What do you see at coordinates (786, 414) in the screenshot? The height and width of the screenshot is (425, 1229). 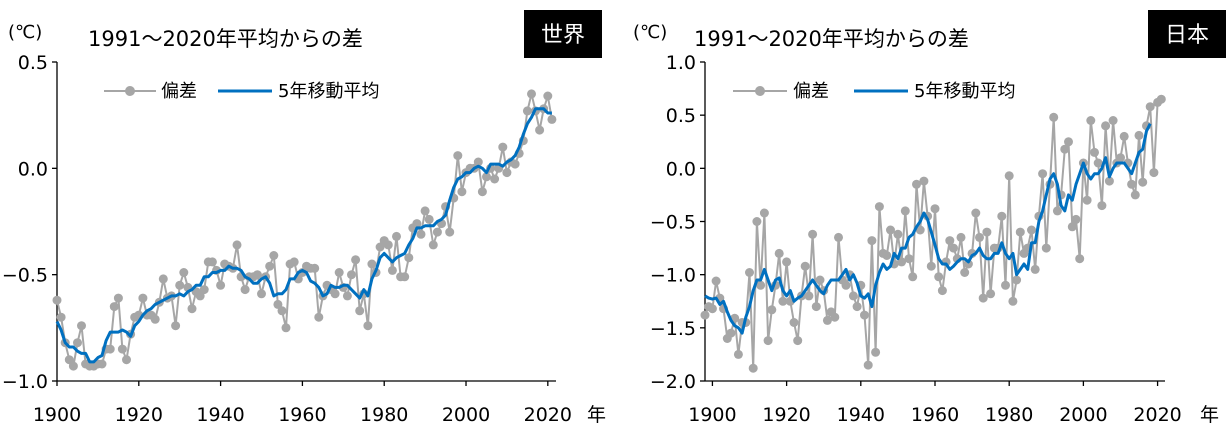 I see `japan-x-tick-label: 1920` at bounding box center [786, 414].